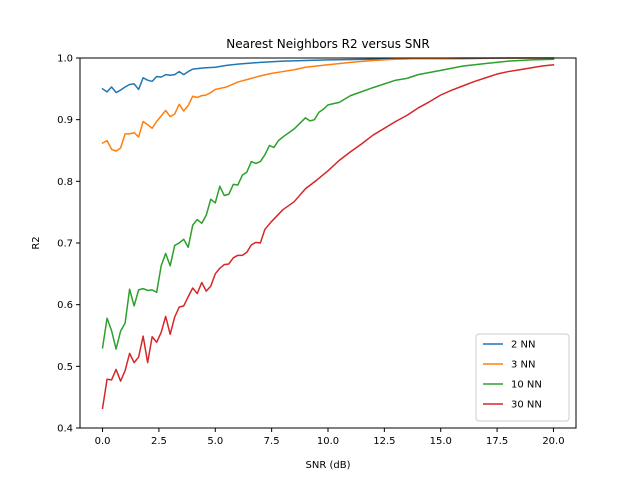 This screenshot has height=480, width=640. What do you see at coordinates (328, 441) in the screenshot?
I see `x-tick-label: 10.0` at bounding box center [328, 441].